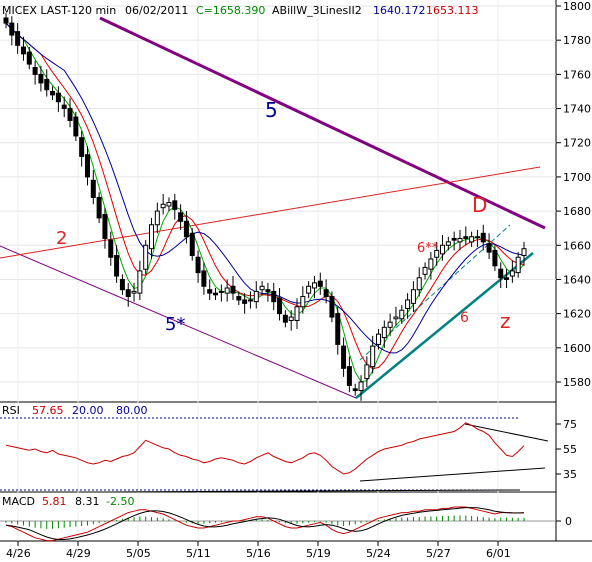 This screenshot has width=592, height=562. What do you see at coordinates (48, 410) in the screenshot?
I see `rsi-value: 57.65` at bounding box center [48, 410].